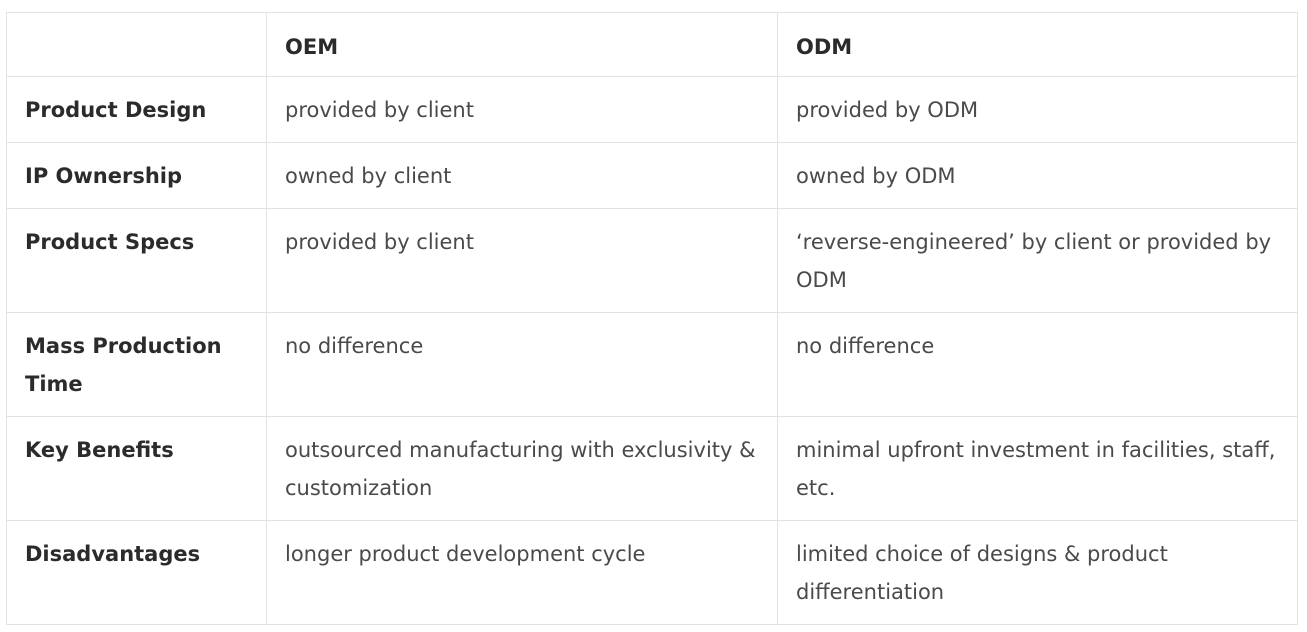  Describe the element at coordinates (1037, 175) in the screenshot. I see `odm-cell: owned by ODM` at that location.